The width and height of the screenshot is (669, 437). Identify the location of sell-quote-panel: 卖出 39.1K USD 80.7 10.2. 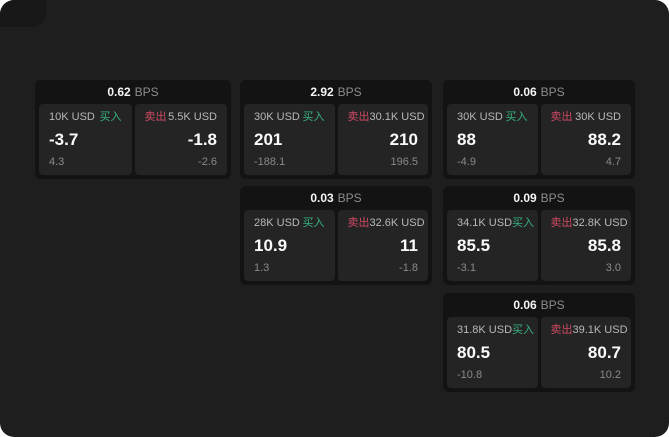
(585, 352).